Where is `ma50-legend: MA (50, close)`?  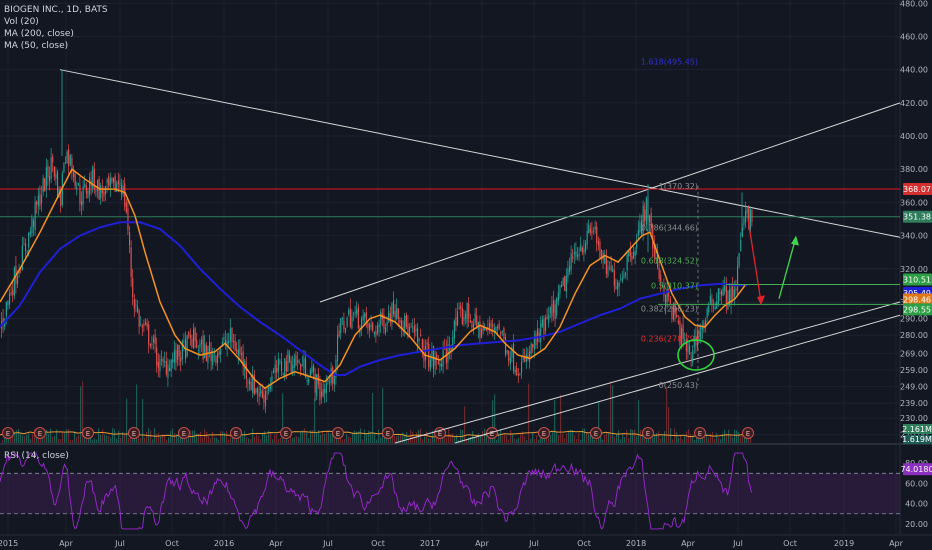 ma50-legend: MA (50, close) is located at coordinates (36, 46).